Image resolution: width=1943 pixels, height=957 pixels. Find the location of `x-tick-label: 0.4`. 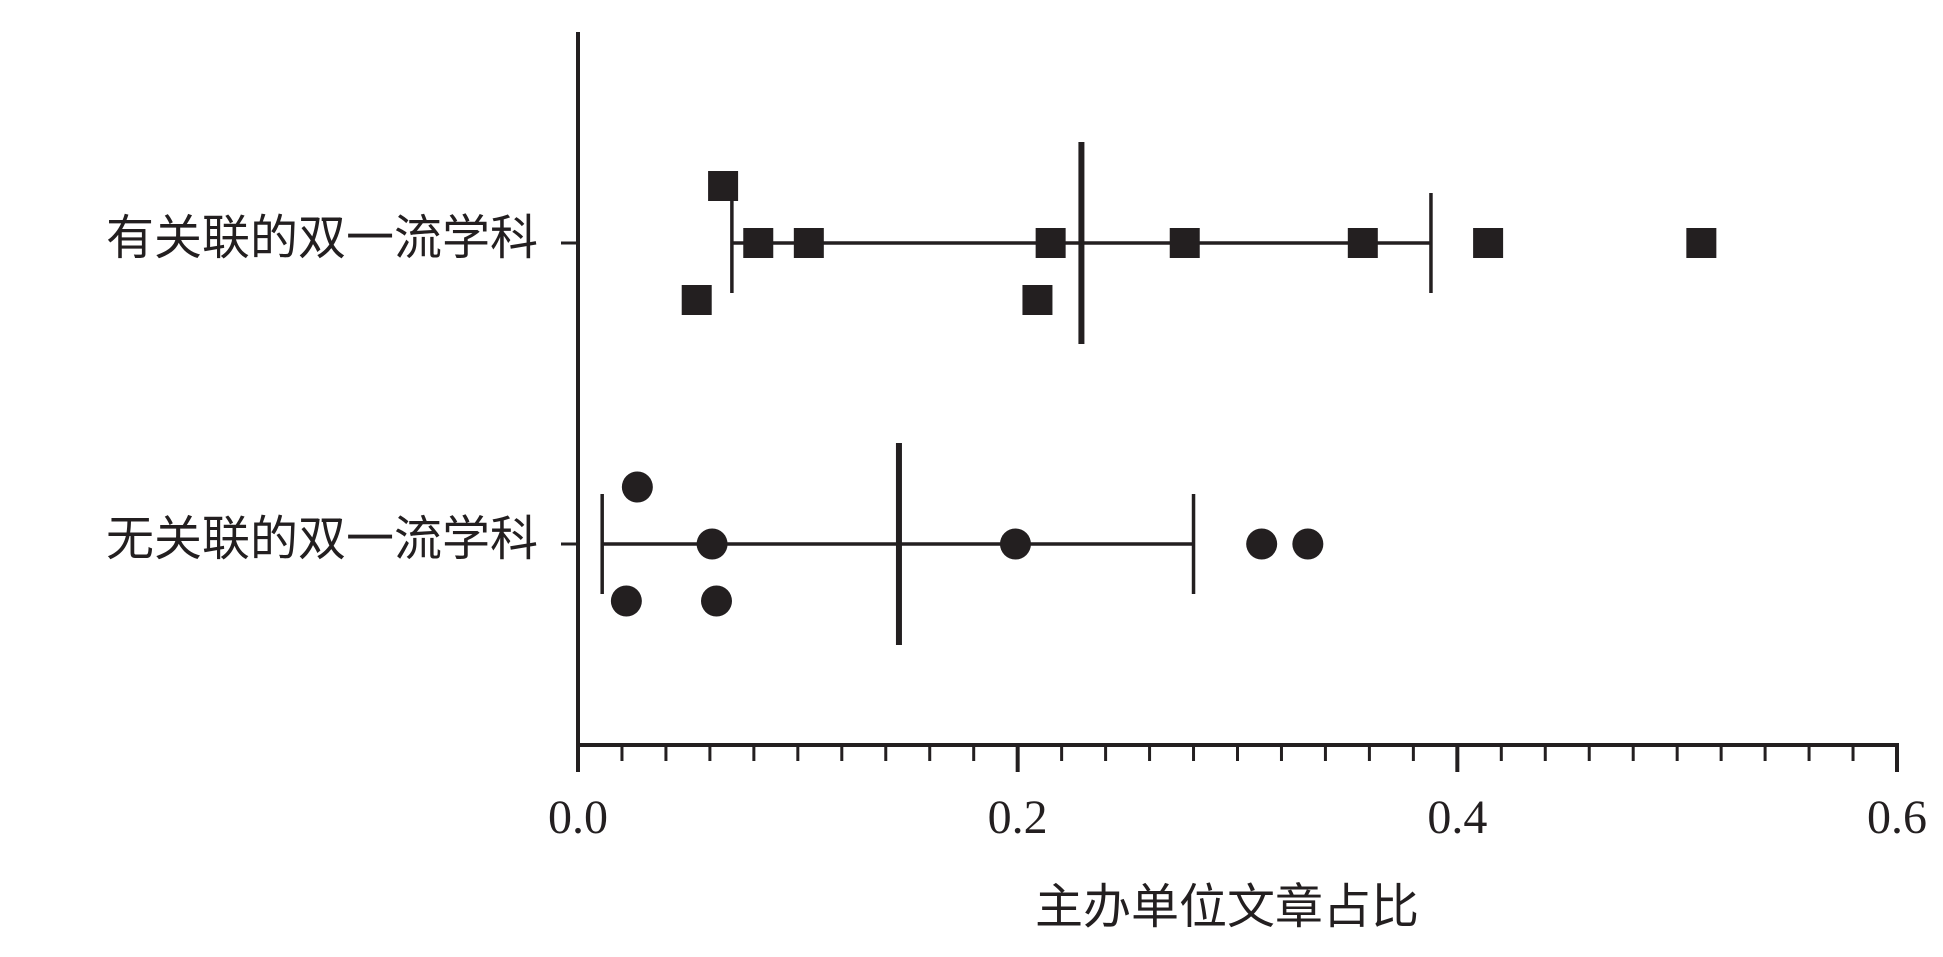

x-tick-label: 0.4 is located at coordinates (1457, 817).